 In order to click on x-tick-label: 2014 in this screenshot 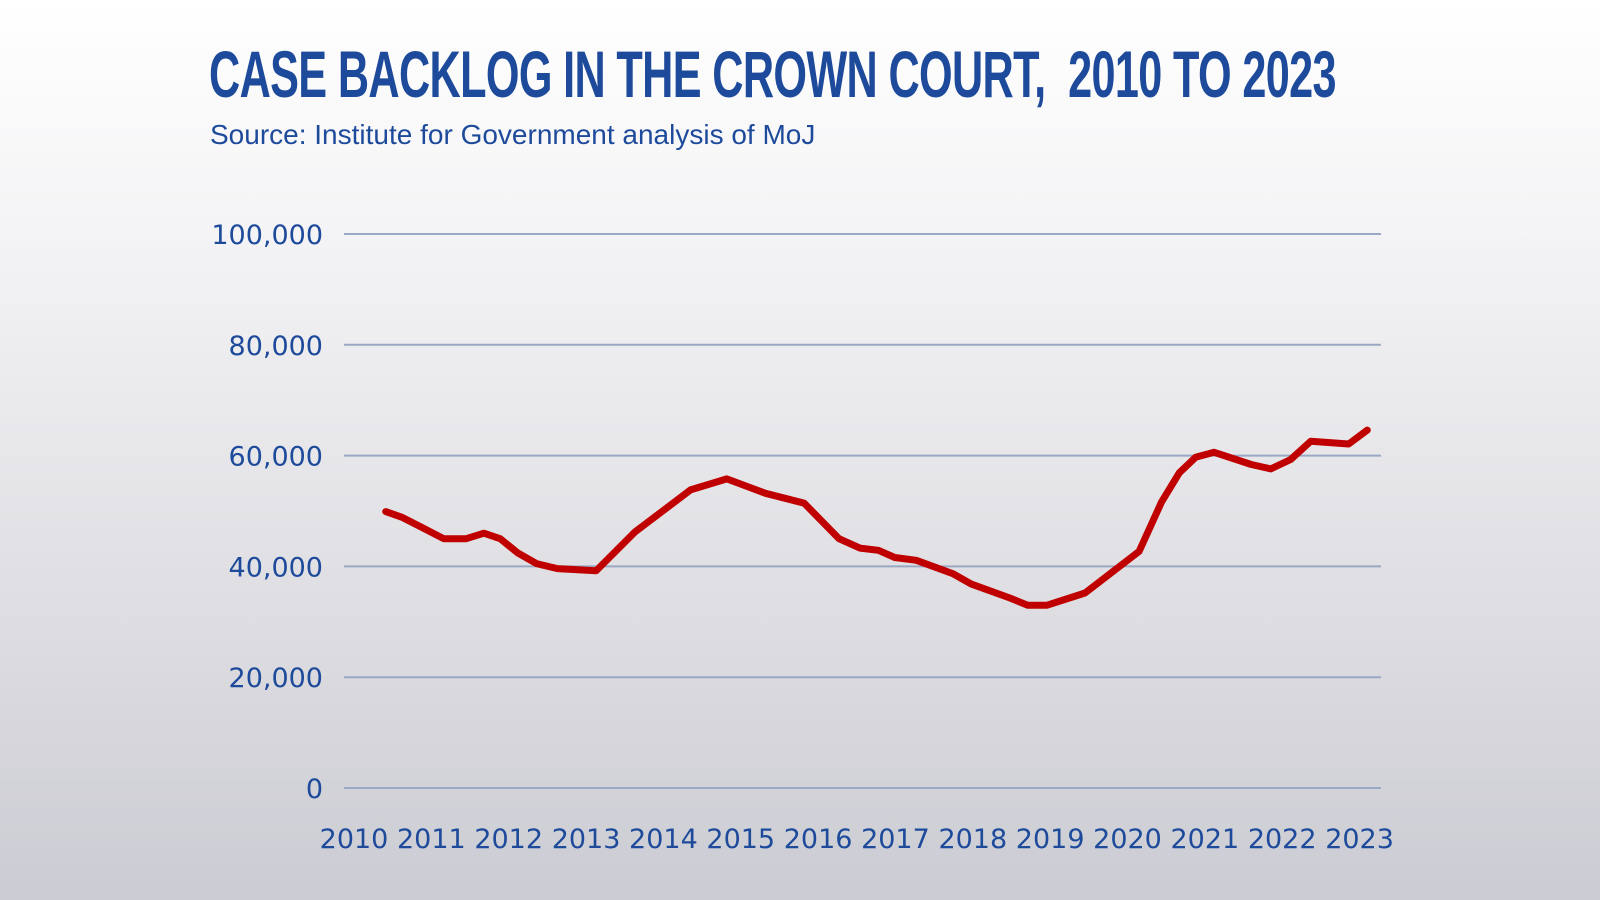, I will do `click(663, 839)`.